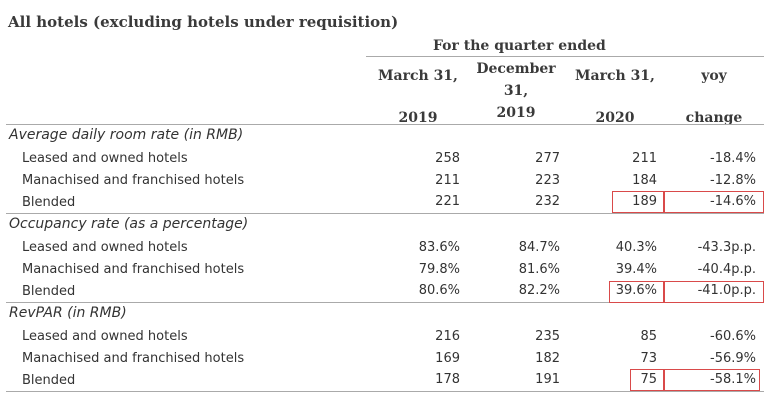  I want to click on cell-value: 39.6%, so click(636, 290).